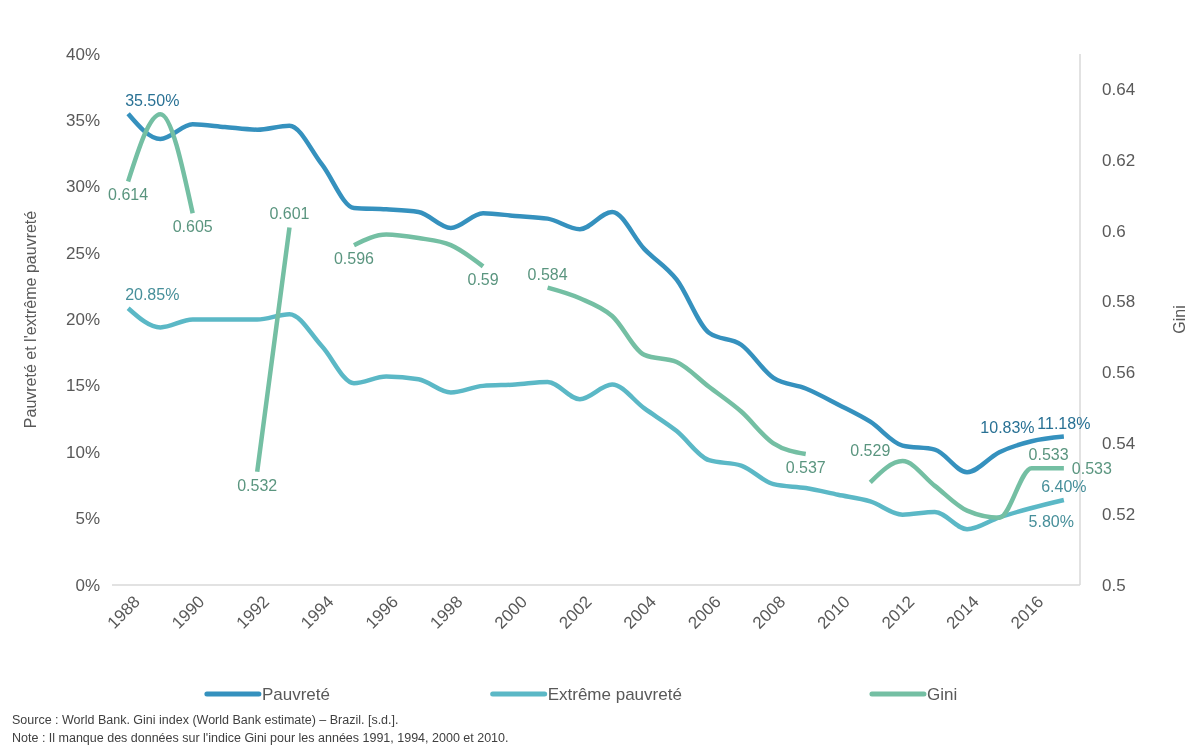 The image size is (1203, 756). Describe the element at coordinates (82, 120) in the screenshot. I see `y-tick-label: 35%` at that location.